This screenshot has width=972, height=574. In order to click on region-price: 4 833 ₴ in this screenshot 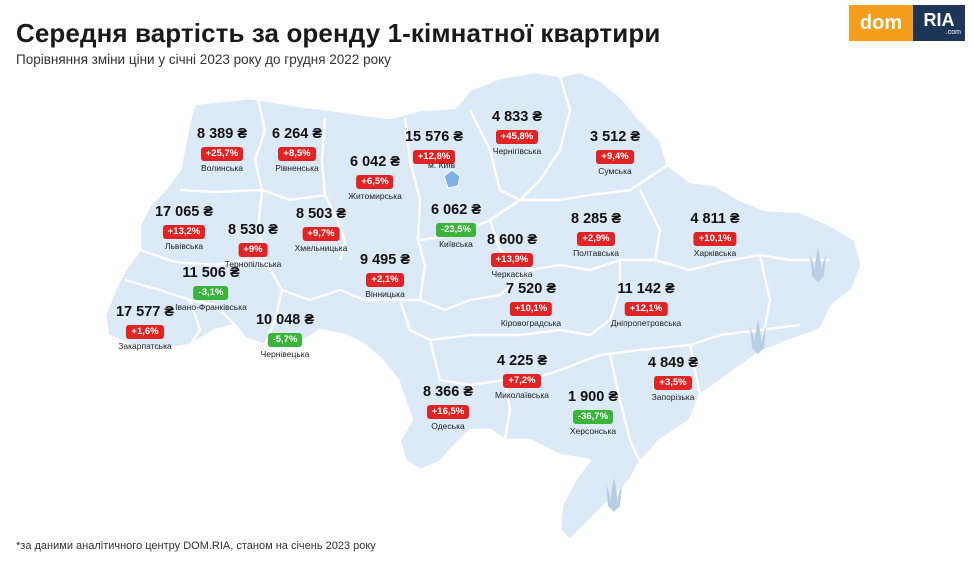, I will do `click(517, 117)`.